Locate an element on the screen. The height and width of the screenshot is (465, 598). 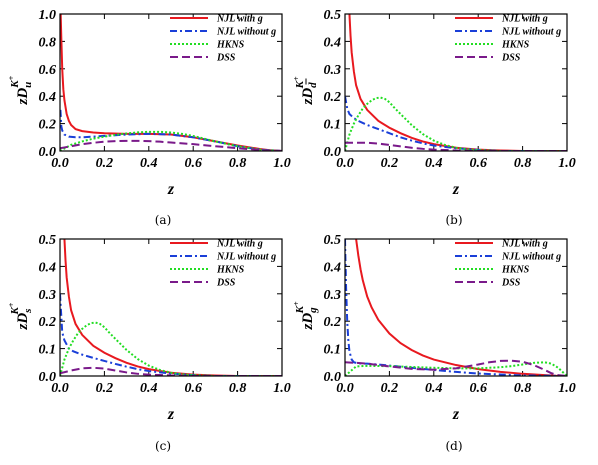
panel-caption: (a) is located at coordinates (163, 220).